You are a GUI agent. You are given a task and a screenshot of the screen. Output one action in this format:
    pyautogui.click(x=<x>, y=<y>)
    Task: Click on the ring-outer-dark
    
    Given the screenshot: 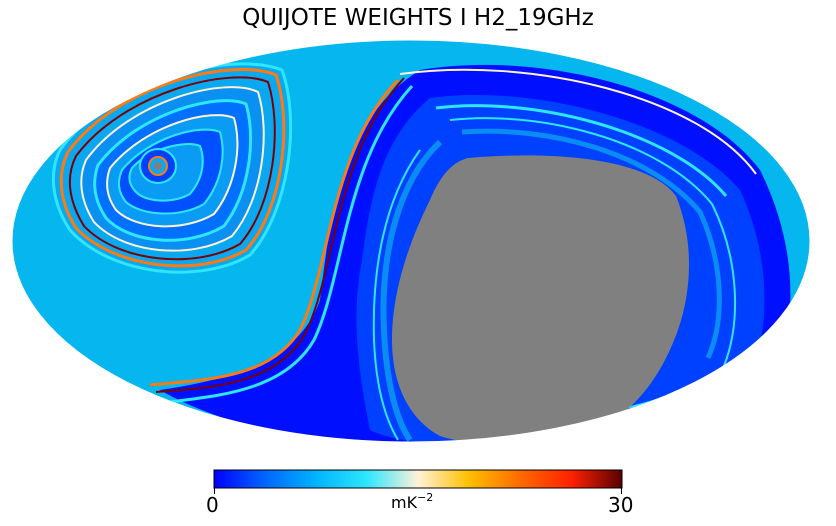 What is the action you would take?
    pyautogui.click(x=172, y=168)
    